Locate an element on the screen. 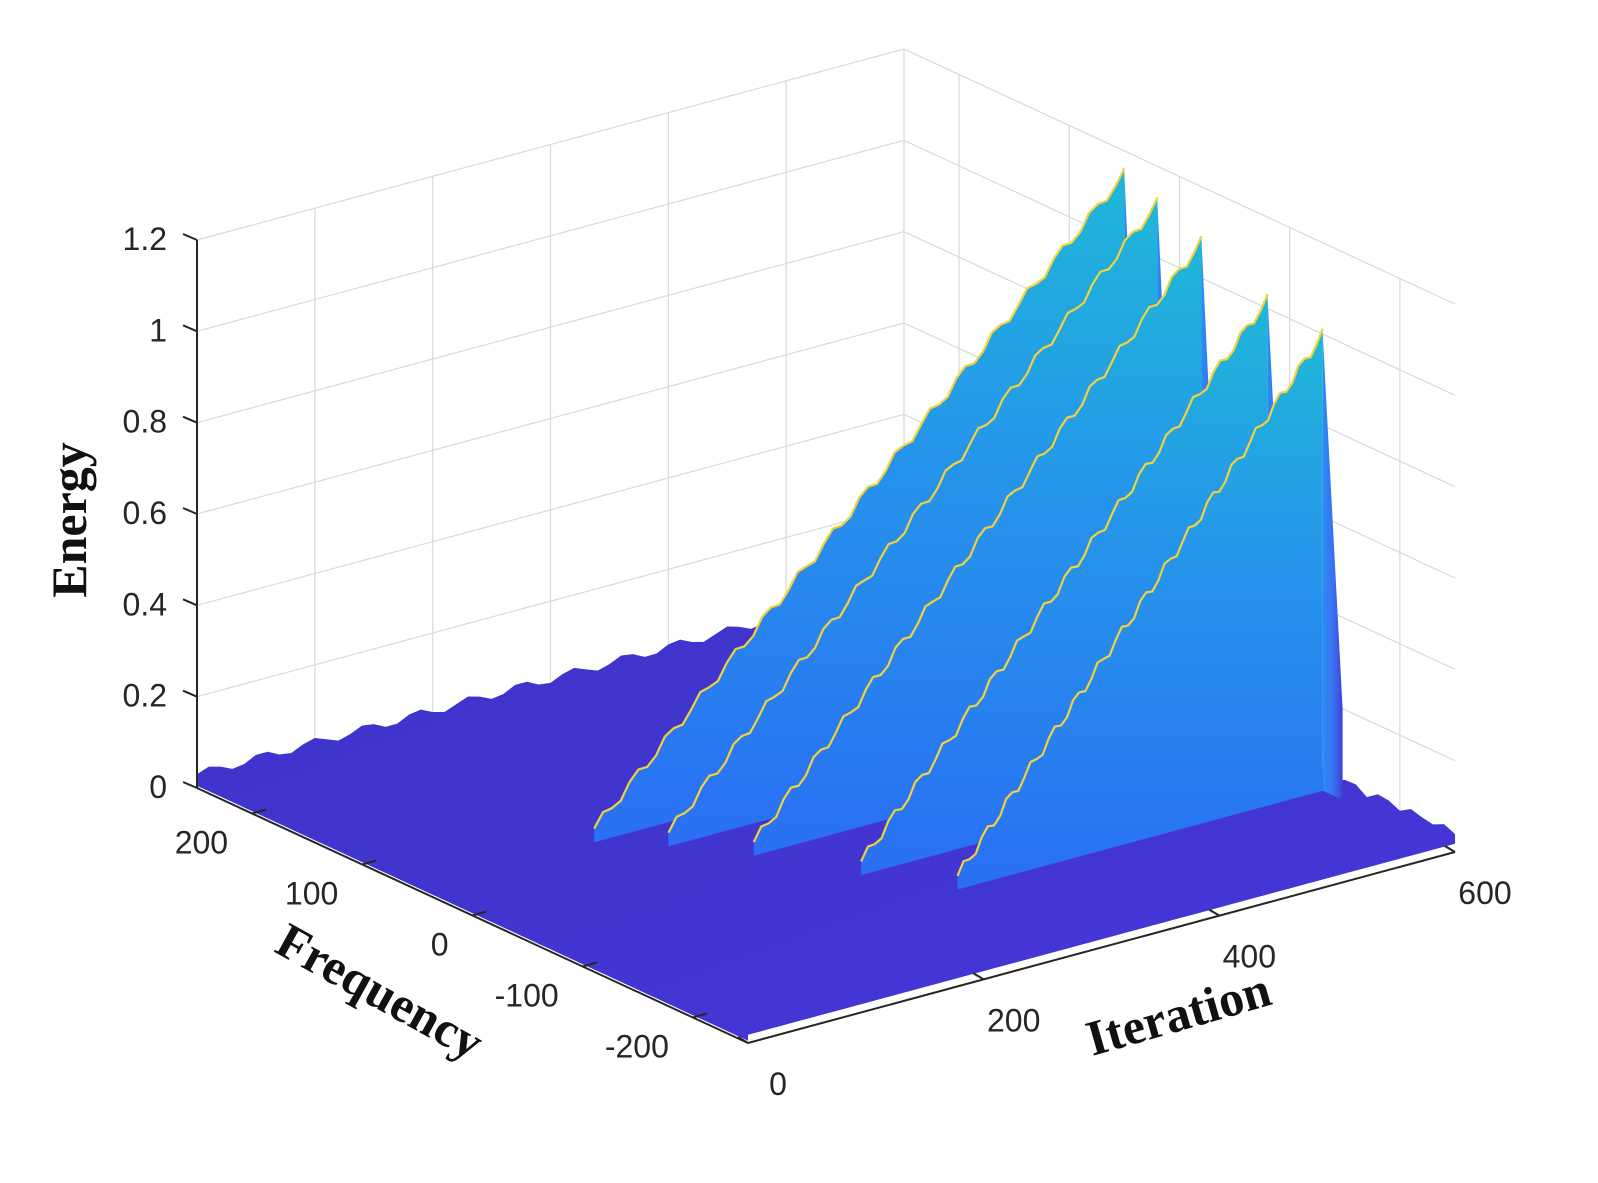  z-tick-label: 1.2 is located at coordinates (145, 239).